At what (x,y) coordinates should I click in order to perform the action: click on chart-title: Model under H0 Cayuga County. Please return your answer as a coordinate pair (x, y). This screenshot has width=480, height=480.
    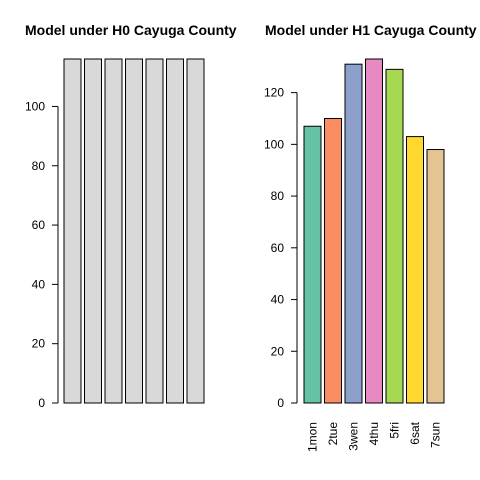
    Looking at the image, I should click on (131, 30).